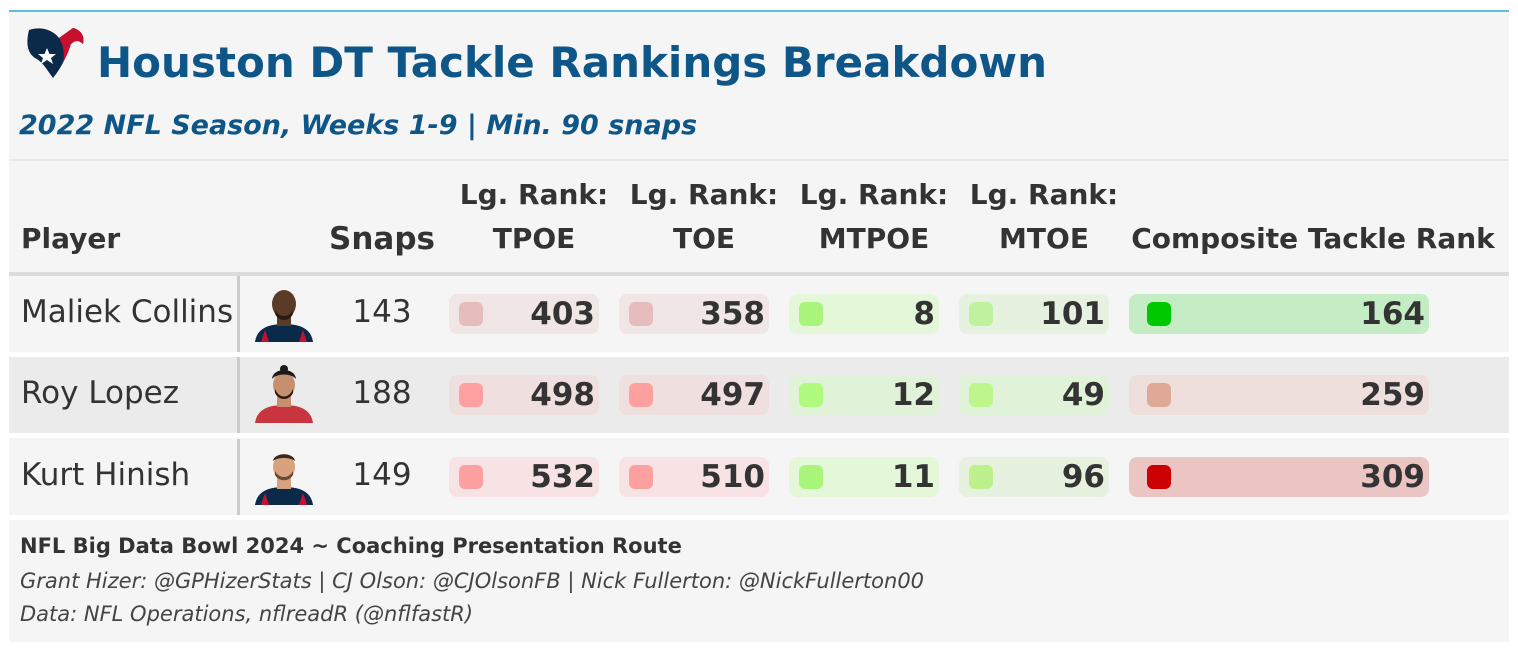 The image size is (1518, 652). Describe the element at coordinates (694, 314) in the screenshot. I see `toe-pill: 358` at that location.